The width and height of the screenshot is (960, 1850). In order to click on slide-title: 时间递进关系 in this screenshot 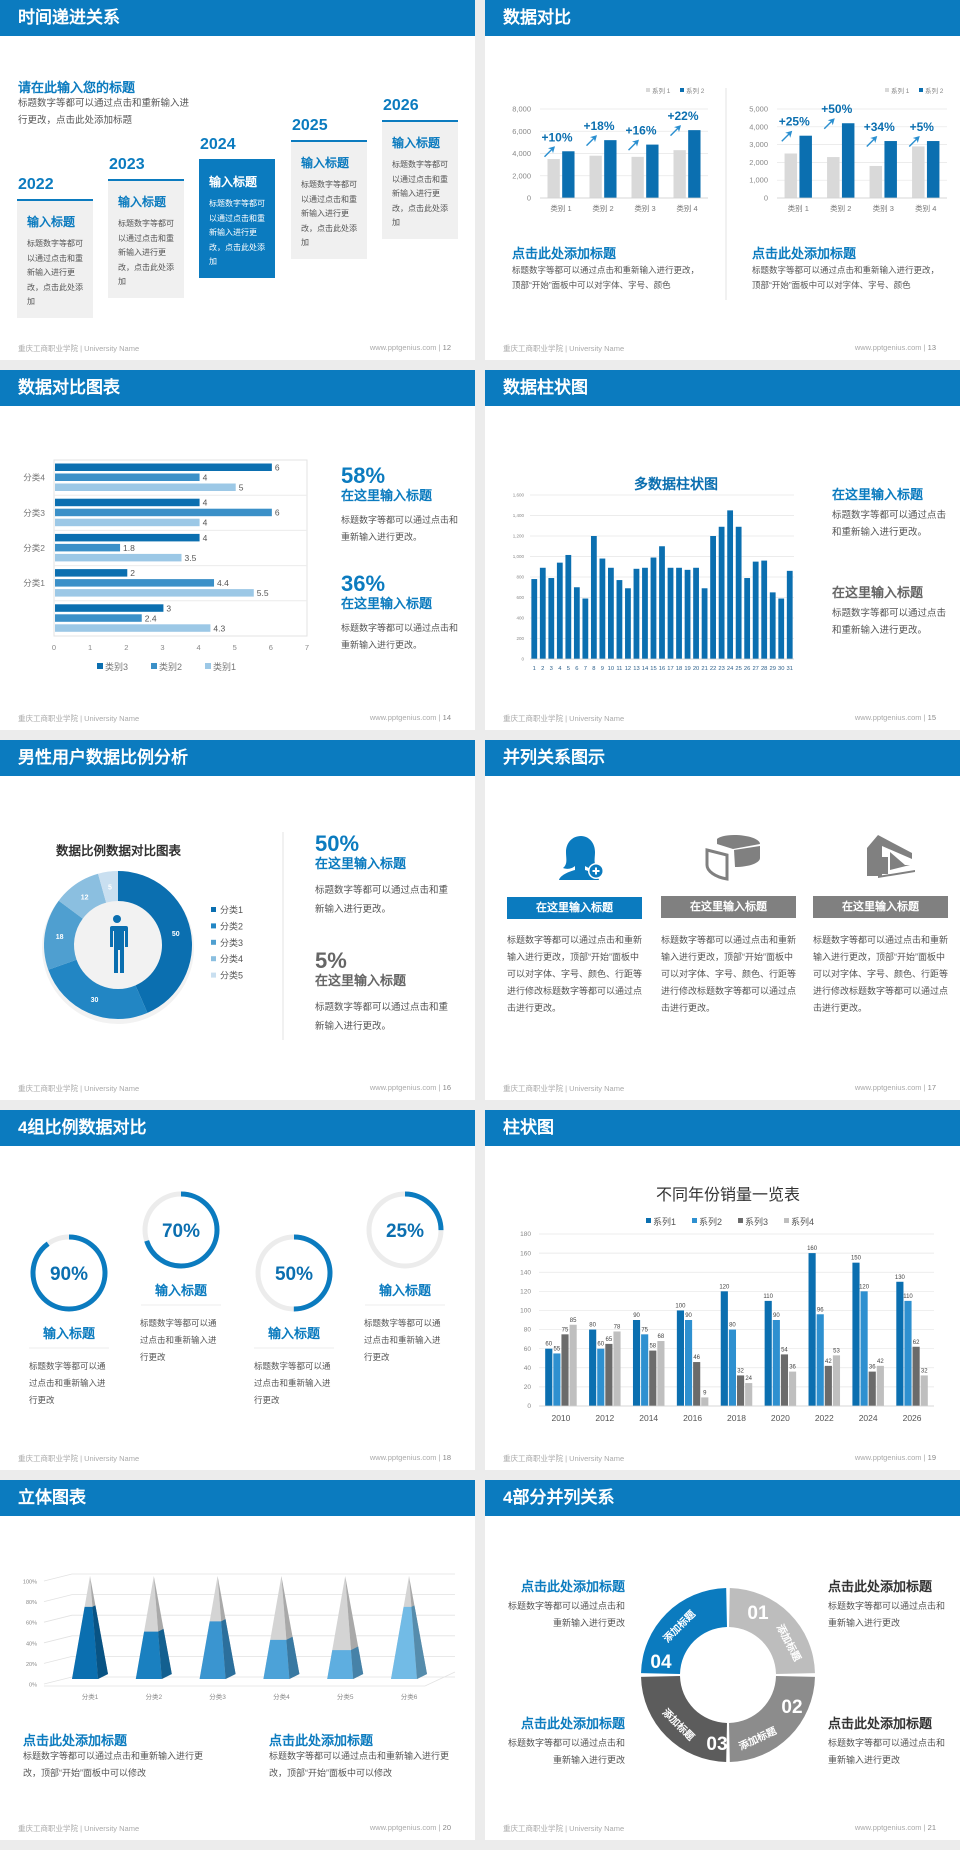, I will do `click(69, 17)`.